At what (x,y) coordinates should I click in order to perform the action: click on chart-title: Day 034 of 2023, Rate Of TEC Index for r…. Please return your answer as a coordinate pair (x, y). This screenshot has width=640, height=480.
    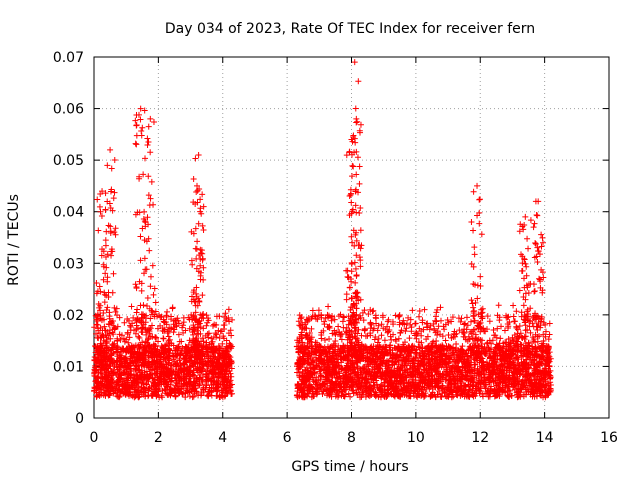
    Looking at the image, I should click on (350, 29).